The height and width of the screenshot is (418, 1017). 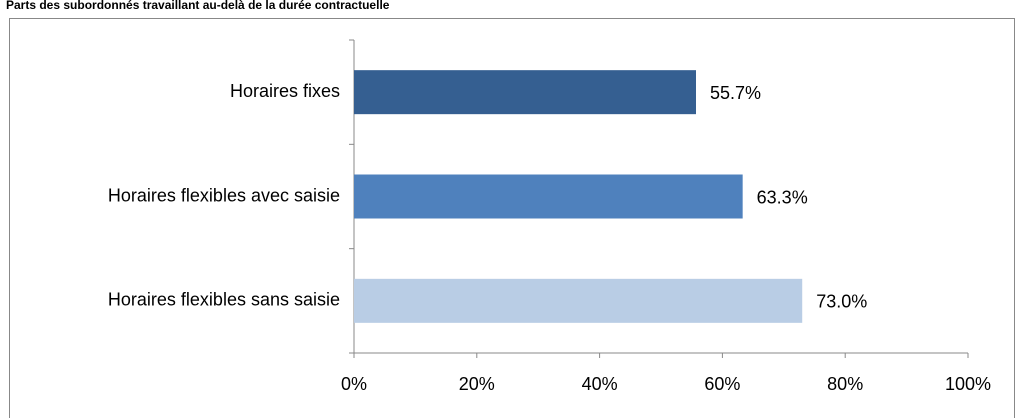 I want to click on category-label: Horaires flexibles sans saisie, so click(x=224, y=300).